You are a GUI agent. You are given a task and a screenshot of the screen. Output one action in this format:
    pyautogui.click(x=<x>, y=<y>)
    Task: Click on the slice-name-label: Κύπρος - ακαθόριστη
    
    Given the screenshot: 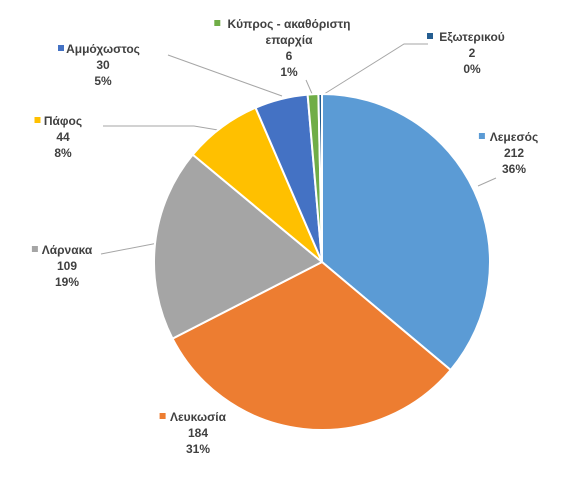 What is the action you would take?
    pyautogui.click(x=288, y=24)
    